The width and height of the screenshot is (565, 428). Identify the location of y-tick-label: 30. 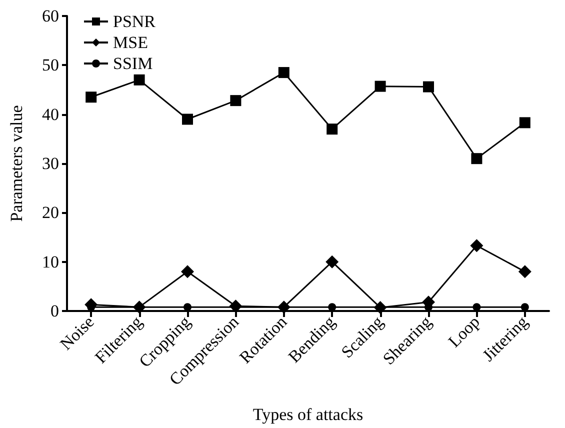
(50, 163).